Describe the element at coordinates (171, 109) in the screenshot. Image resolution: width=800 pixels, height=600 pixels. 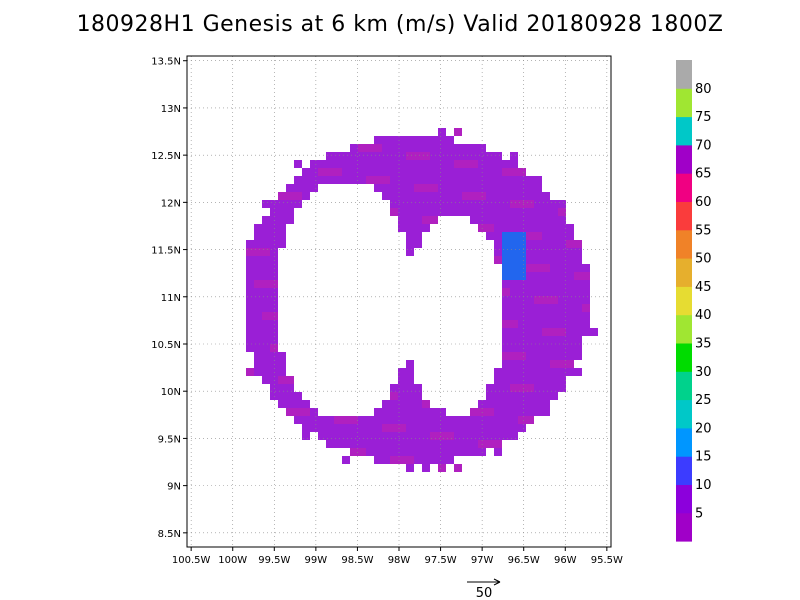
I see `y-tick-label: 13N` at that location.